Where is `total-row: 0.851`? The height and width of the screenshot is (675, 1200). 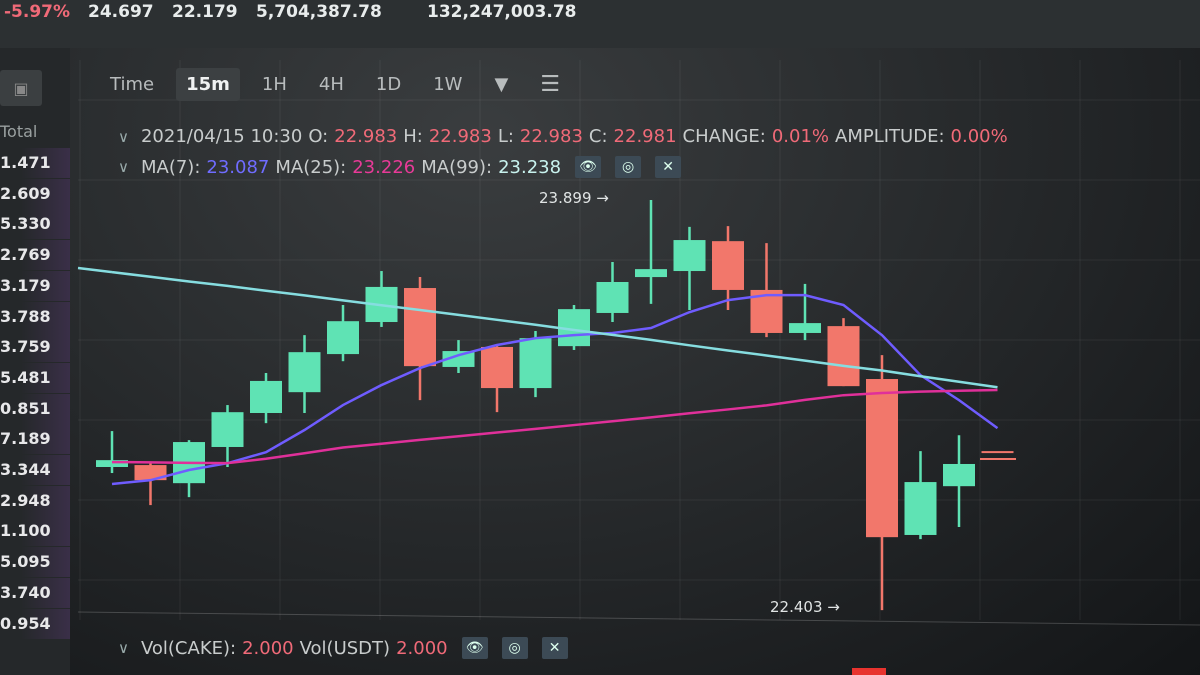
total-row: 0.851 is located at coordinates (35, 408).